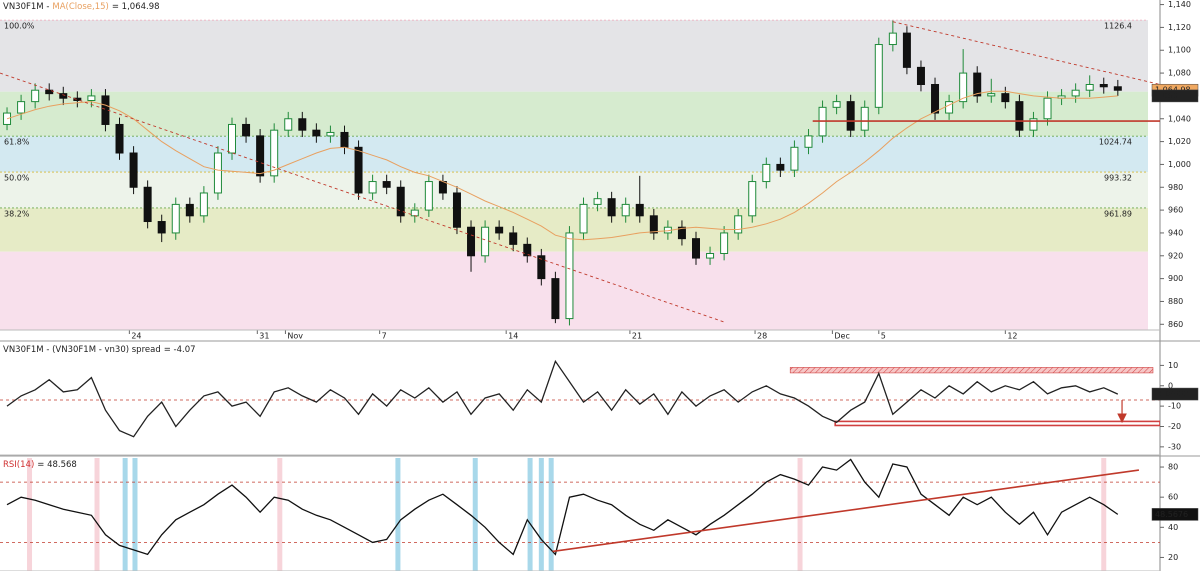  What do you see at coordinates (1173, 365) in the screenshot?
I see `y-tick-label: 10` at bounding box center [1173, 365].